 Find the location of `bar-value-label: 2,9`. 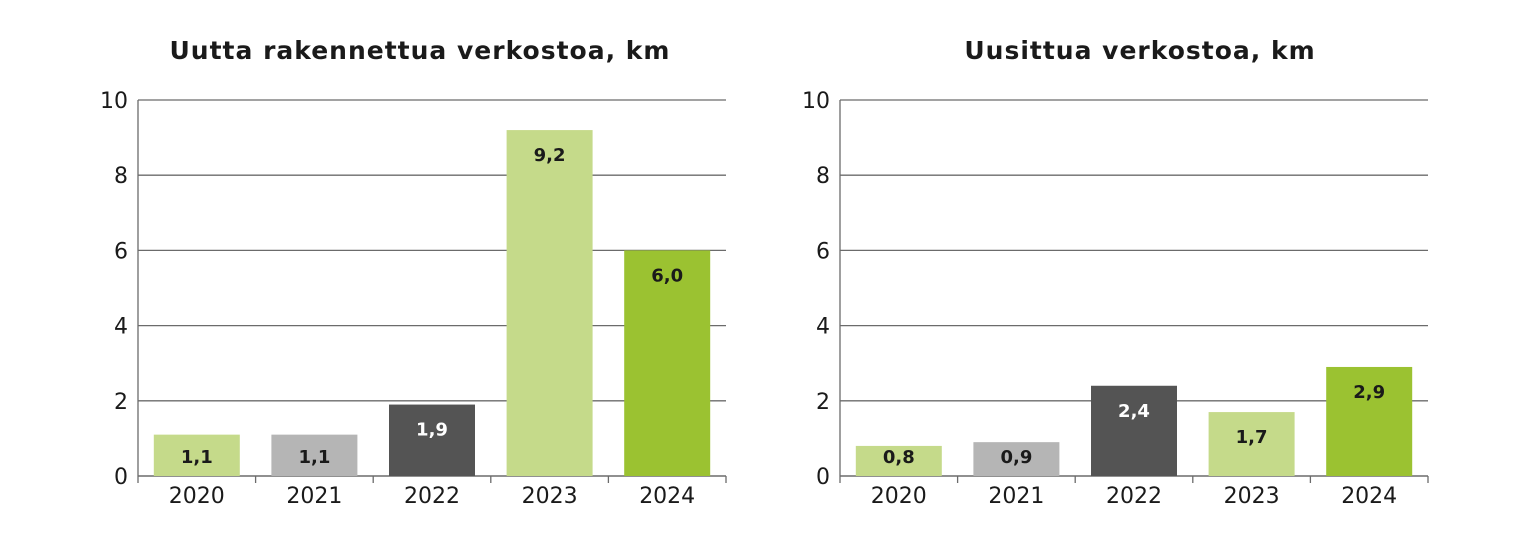

bar-value-label: 2,9 is located at coordinates (1369, 392).